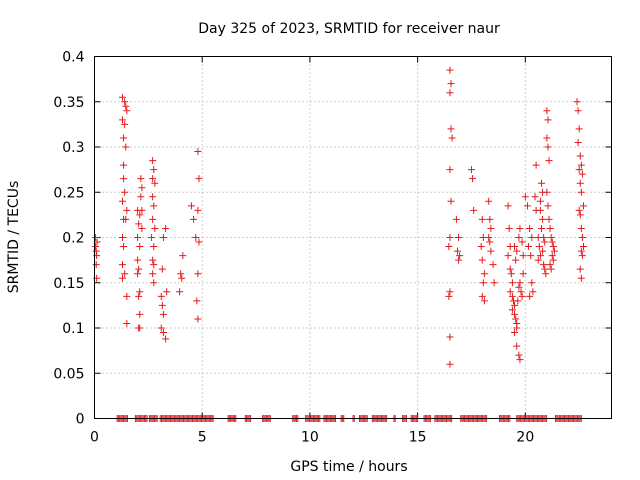  I want to click on y-tick-label: 0.1, so click(73, 329).